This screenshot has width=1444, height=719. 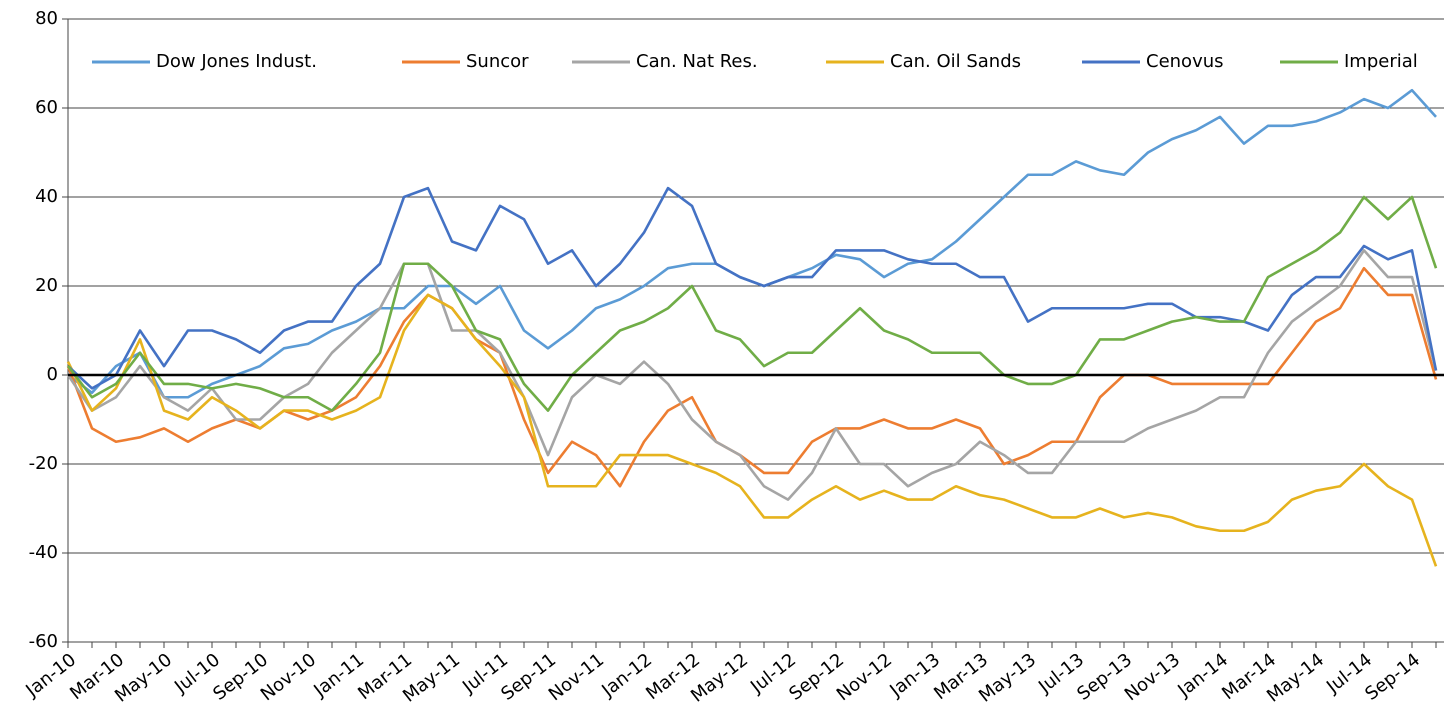 What do you see at coordinates (46, 107) in the screenshot?
I see `y-tick-label: 60` at bounding box center [46, 107].